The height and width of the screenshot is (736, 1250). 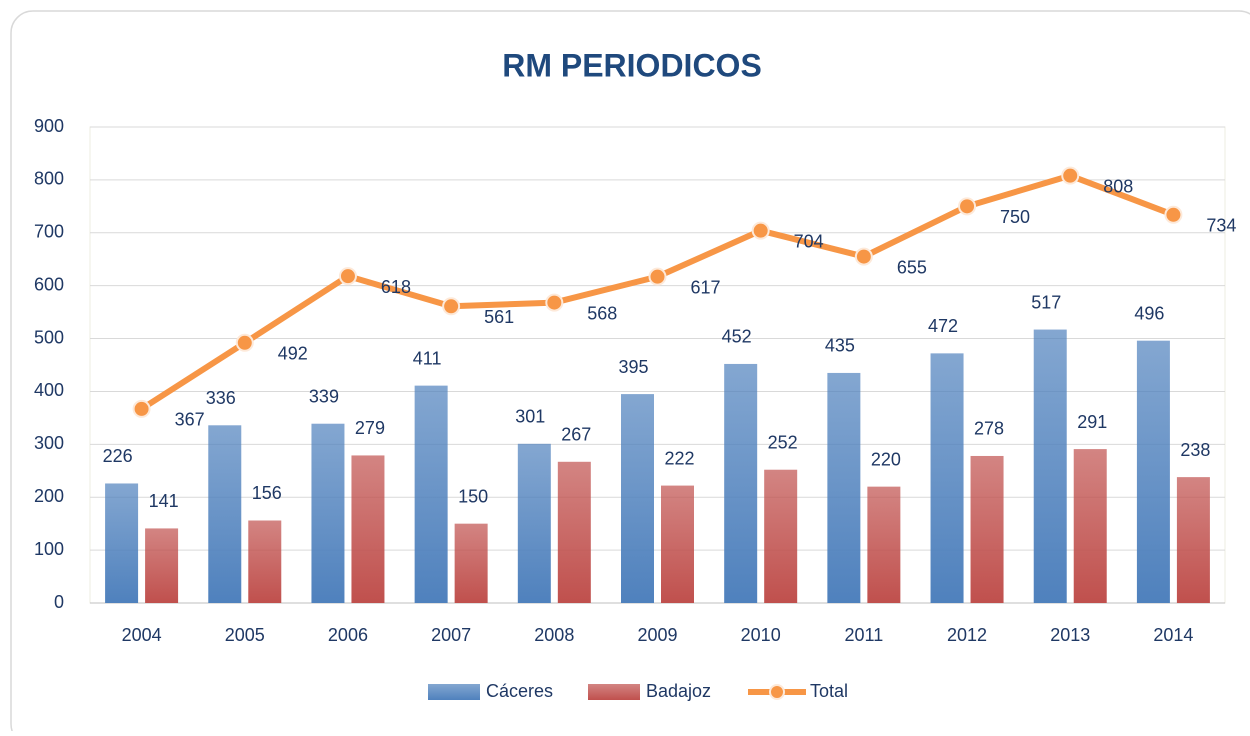 I want to click on data-label: 561, so click(x=499, y=317).